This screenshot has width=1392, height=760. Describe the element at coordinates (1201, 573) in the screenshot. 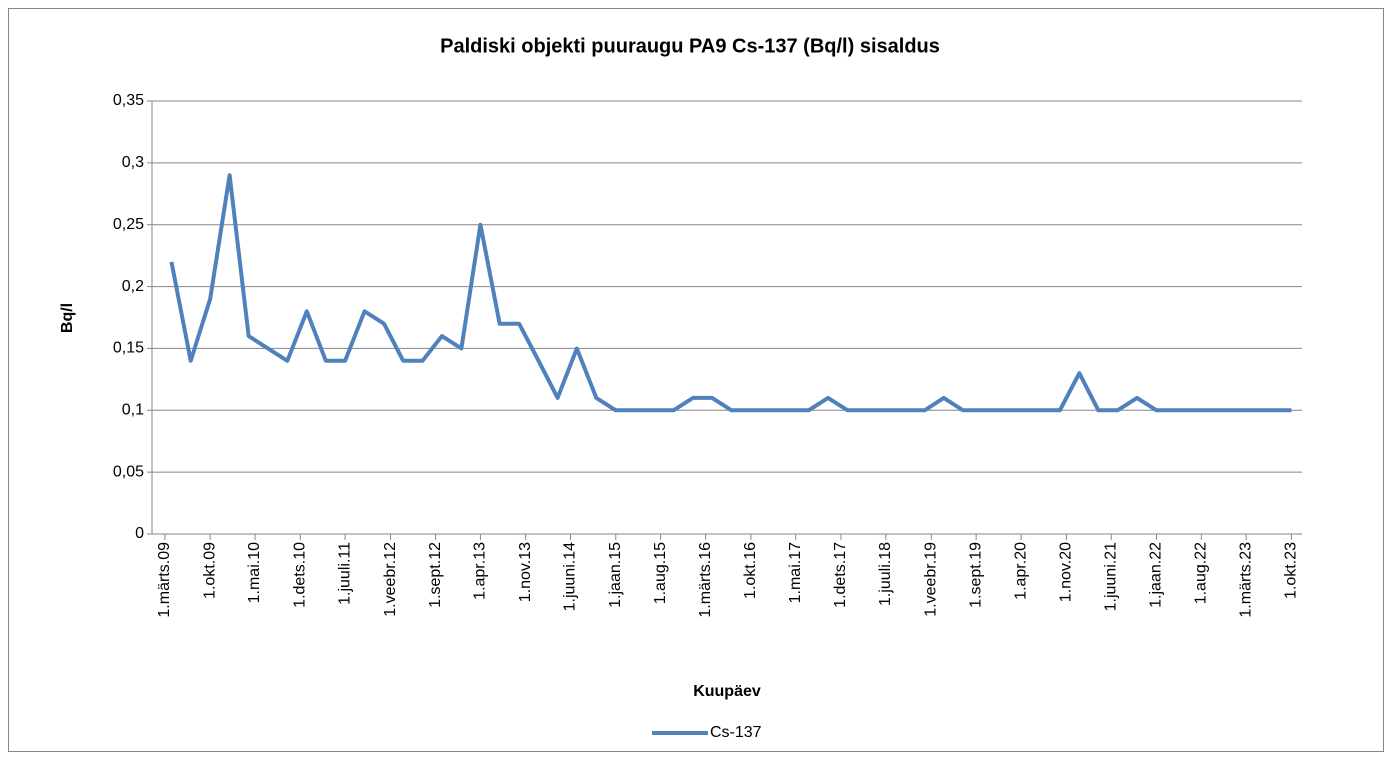

I see `x-tick-label: 1.aug.22` at that location.